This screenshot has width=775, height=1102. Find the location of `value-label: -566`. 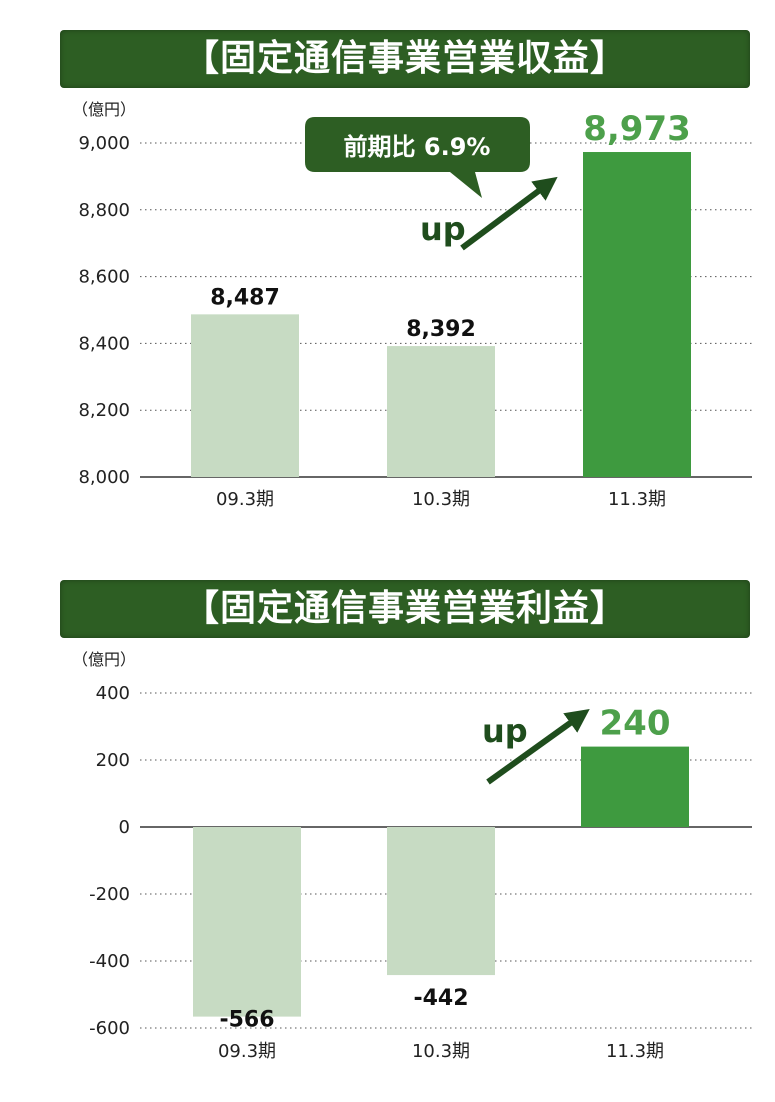

value-label: -566 is located at coordinates (246, 1020).